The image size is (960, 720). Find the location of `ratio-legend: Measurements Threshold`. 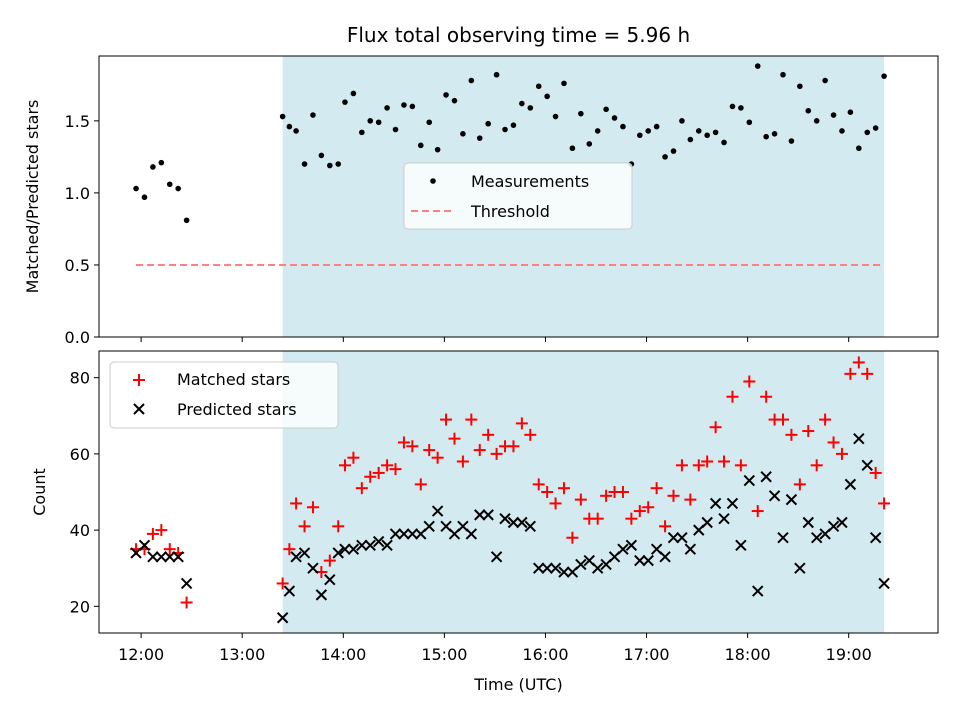

ratio-legend: Measurements Threshold is located at coordinates (518, 196).